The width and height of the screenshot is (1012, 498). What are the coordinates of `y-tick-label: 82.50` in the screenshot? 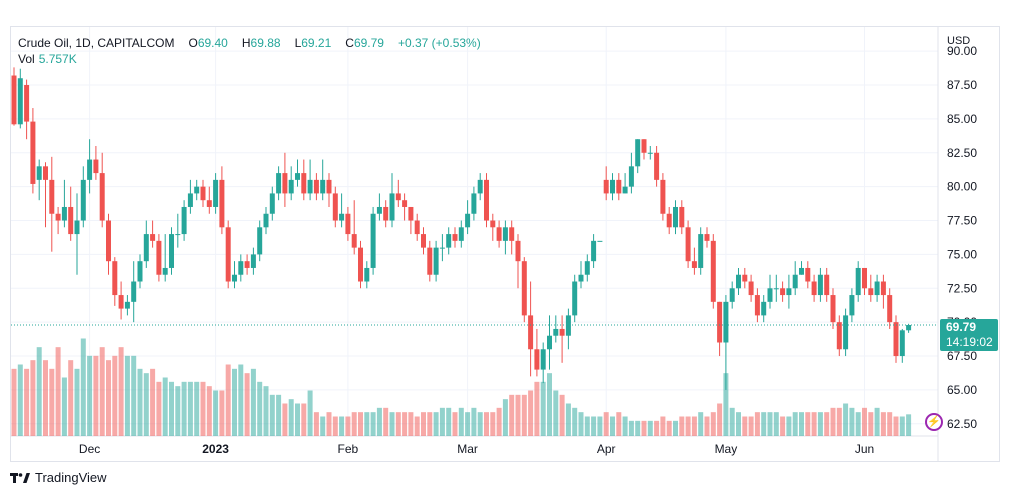 It's located at (962, 153).